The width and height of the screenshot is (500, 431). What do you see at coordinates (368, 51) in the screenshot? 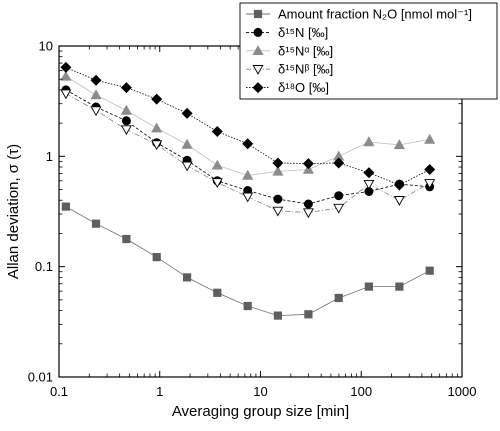
I see `legend-box` at bounding box center [368, 51].